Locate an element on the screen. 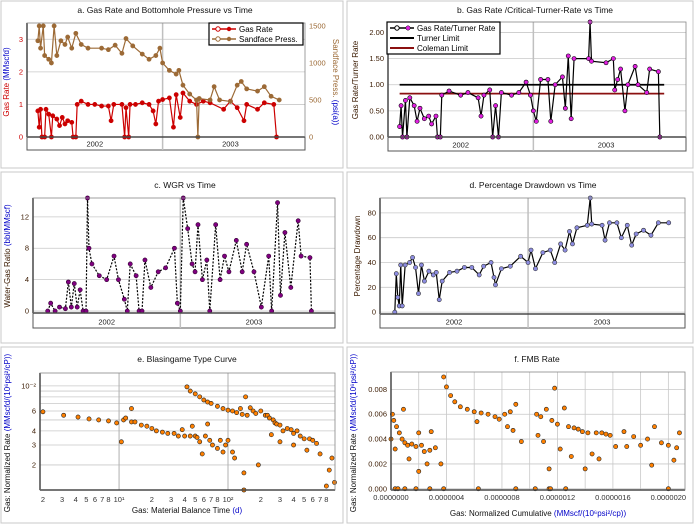 The image size is (695, 525). x-tick-label: 0.0000012 is located at coordinates (557, 497).